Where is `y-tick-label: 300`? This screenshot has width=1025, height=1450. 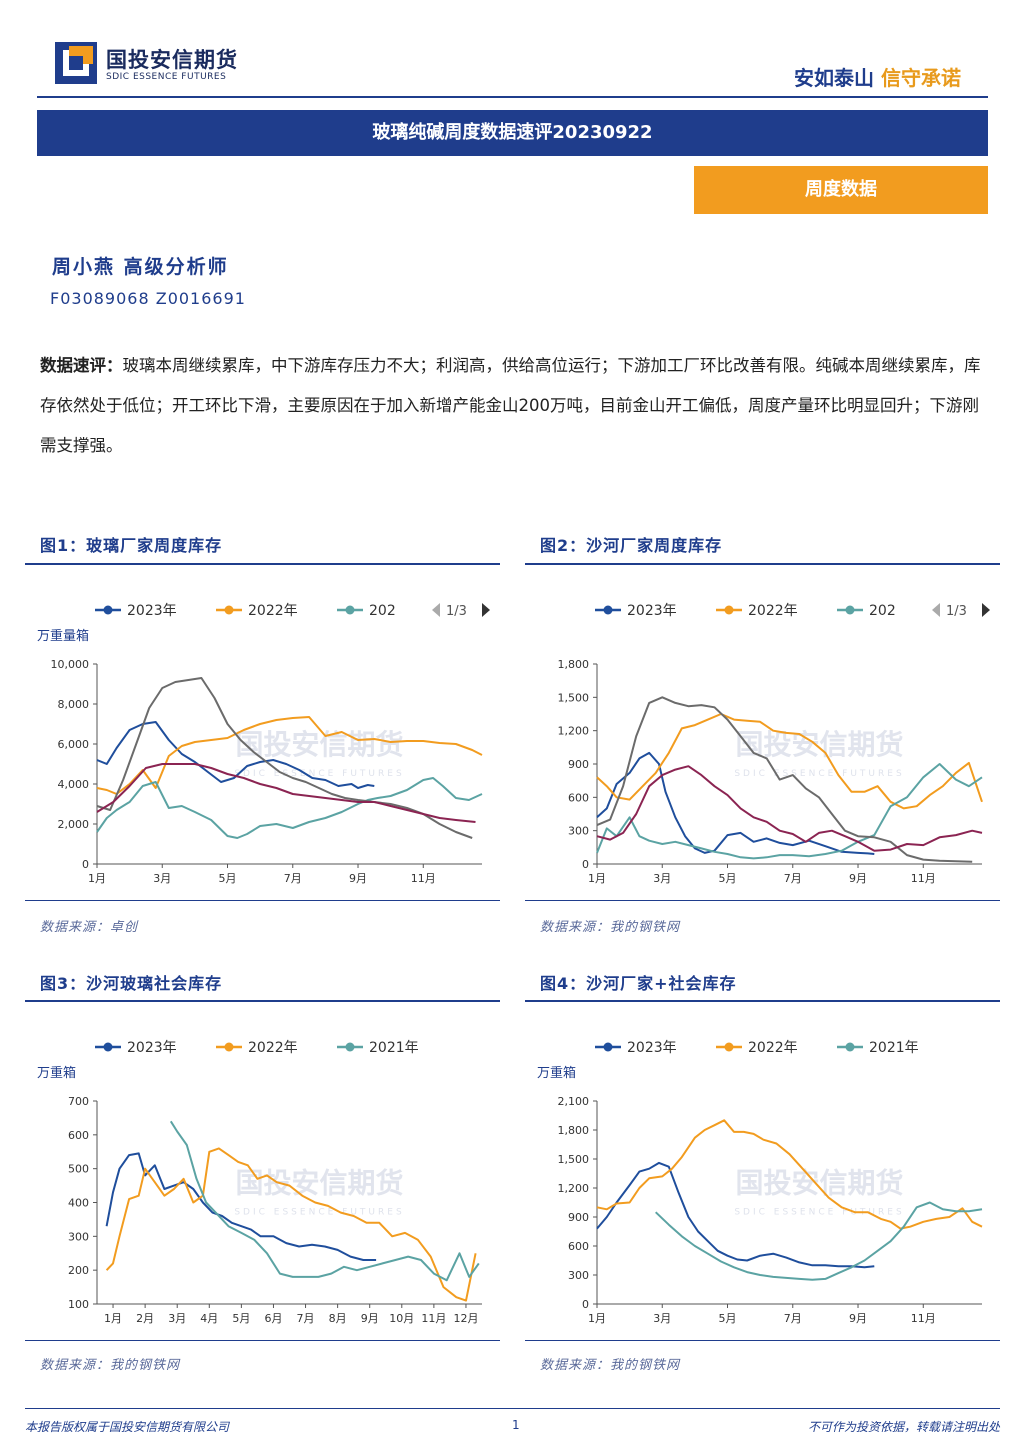 y-tick-label: 300 is located at coordinates (578, 1275).